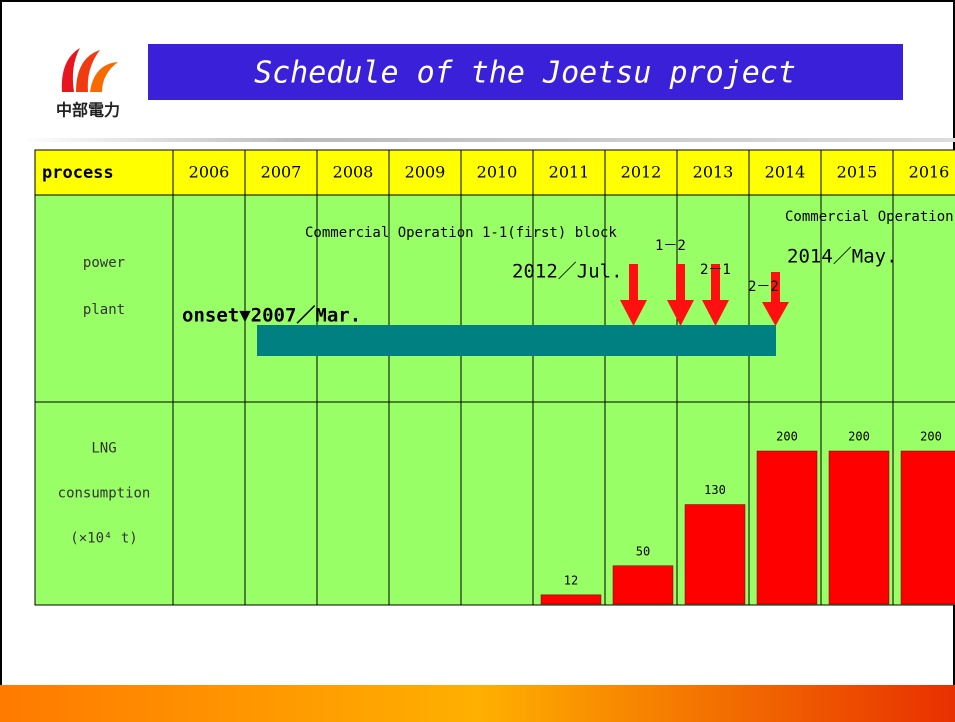 This screenshot has width=955, height=722. I want to click on year-header: 2013, so click(713, 172).